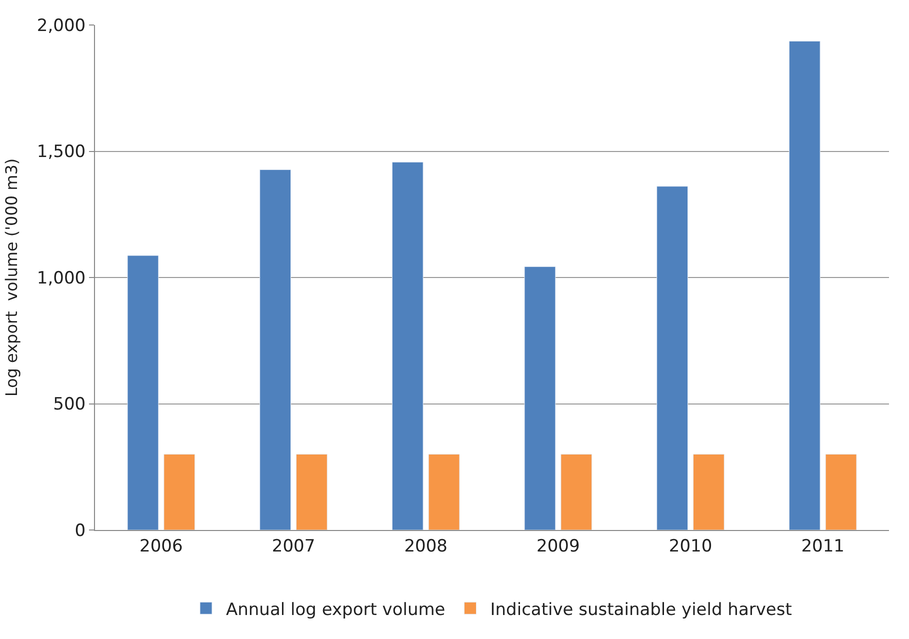  Describe the element at coordinates (426, 546) in the screenshot. I see `x-tick-label: 2008` at that location.